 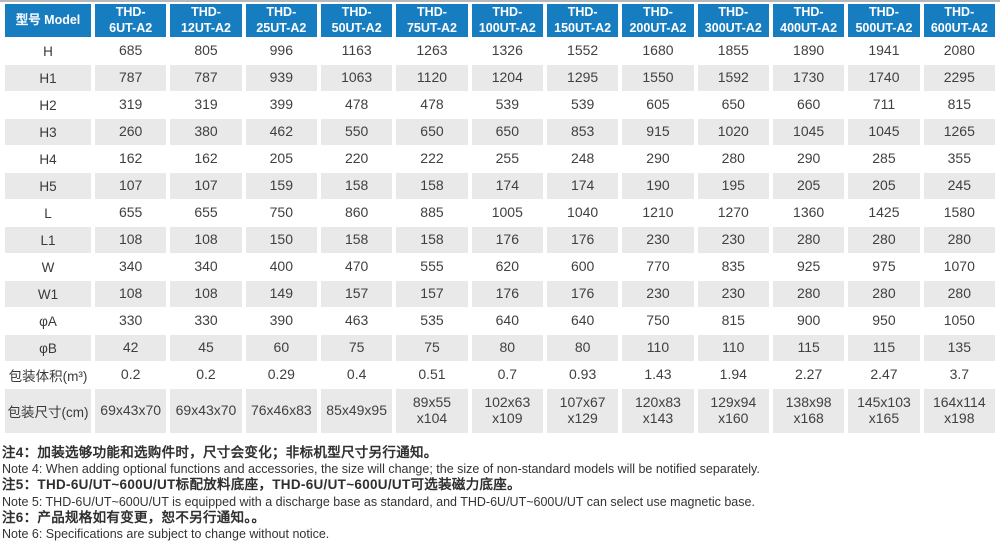 I want to click on table-row: L1 108 108 150 158 158 176 176 230 230 280 280 280, so click(x=500, y=240).